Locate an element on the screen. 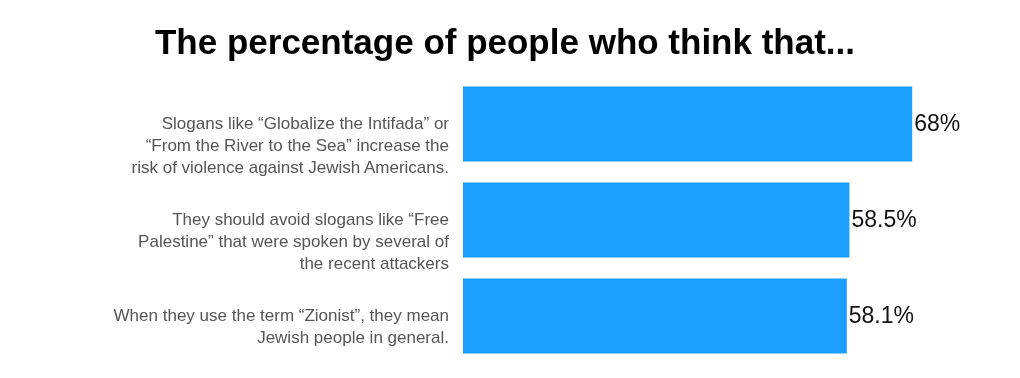  y-tick-label: When they use the term “Zionist”, they mean Jewish people in general. is located at coordinates (281, 327).